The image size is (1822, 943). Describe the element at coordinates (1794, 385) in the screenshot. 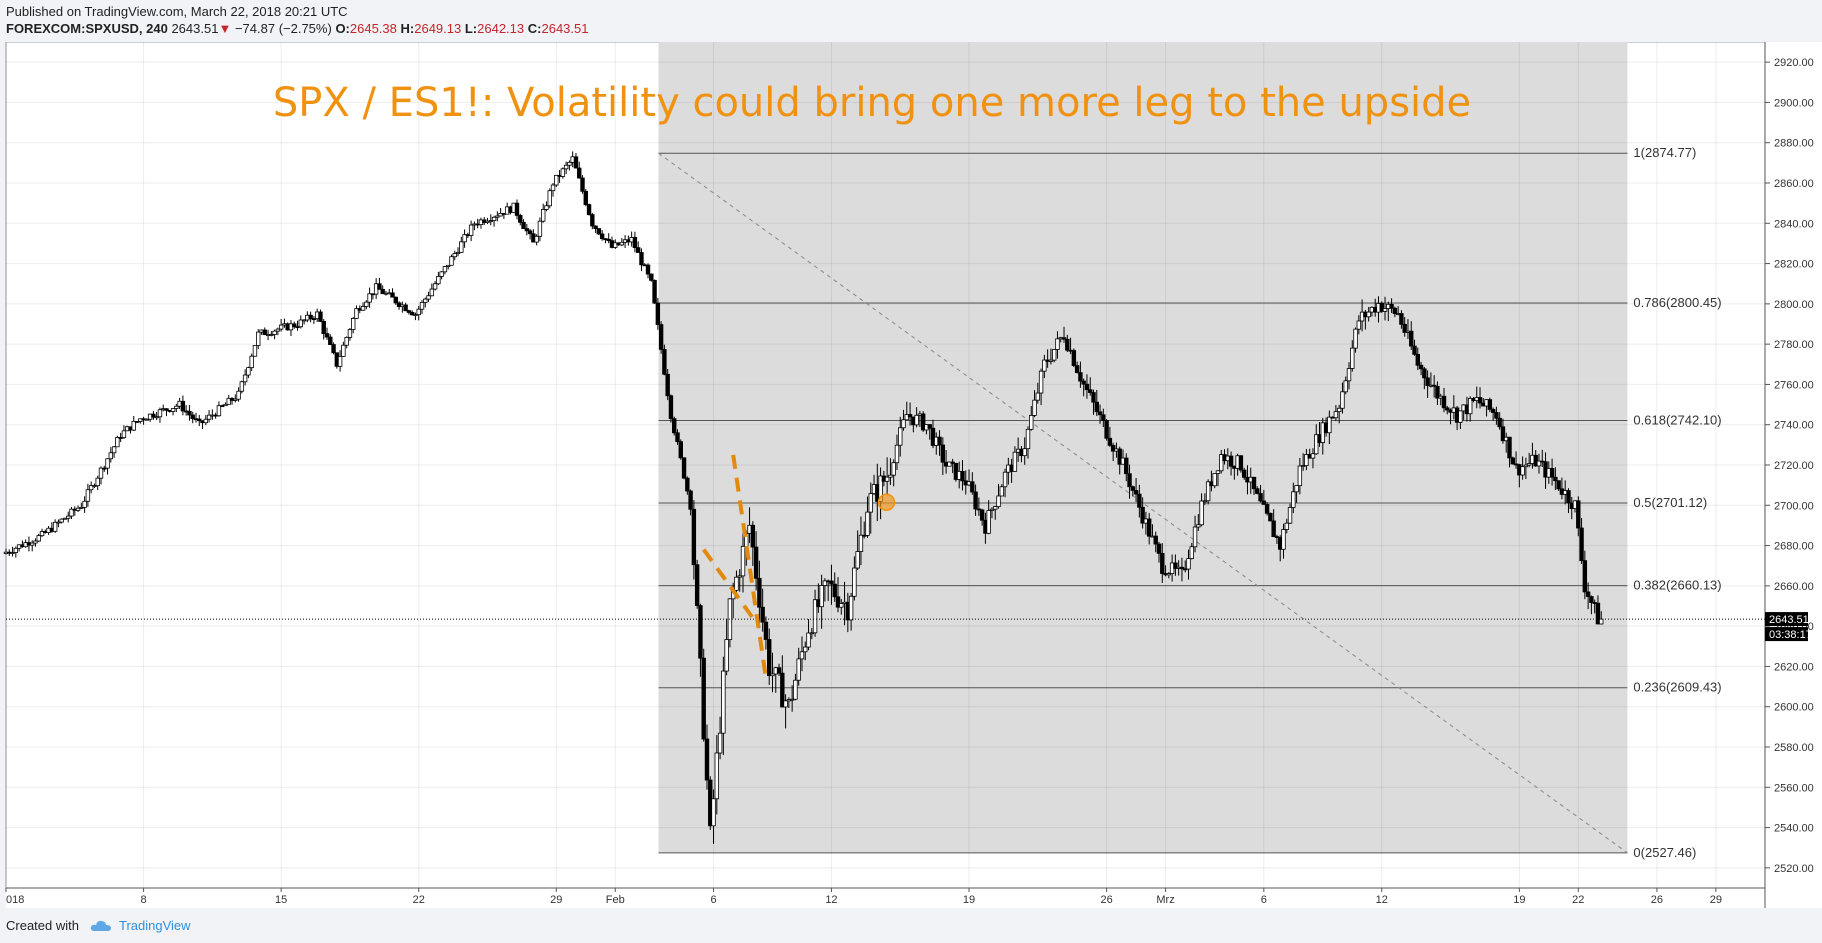

I see `y-tick-label: 2760.00` at that location.